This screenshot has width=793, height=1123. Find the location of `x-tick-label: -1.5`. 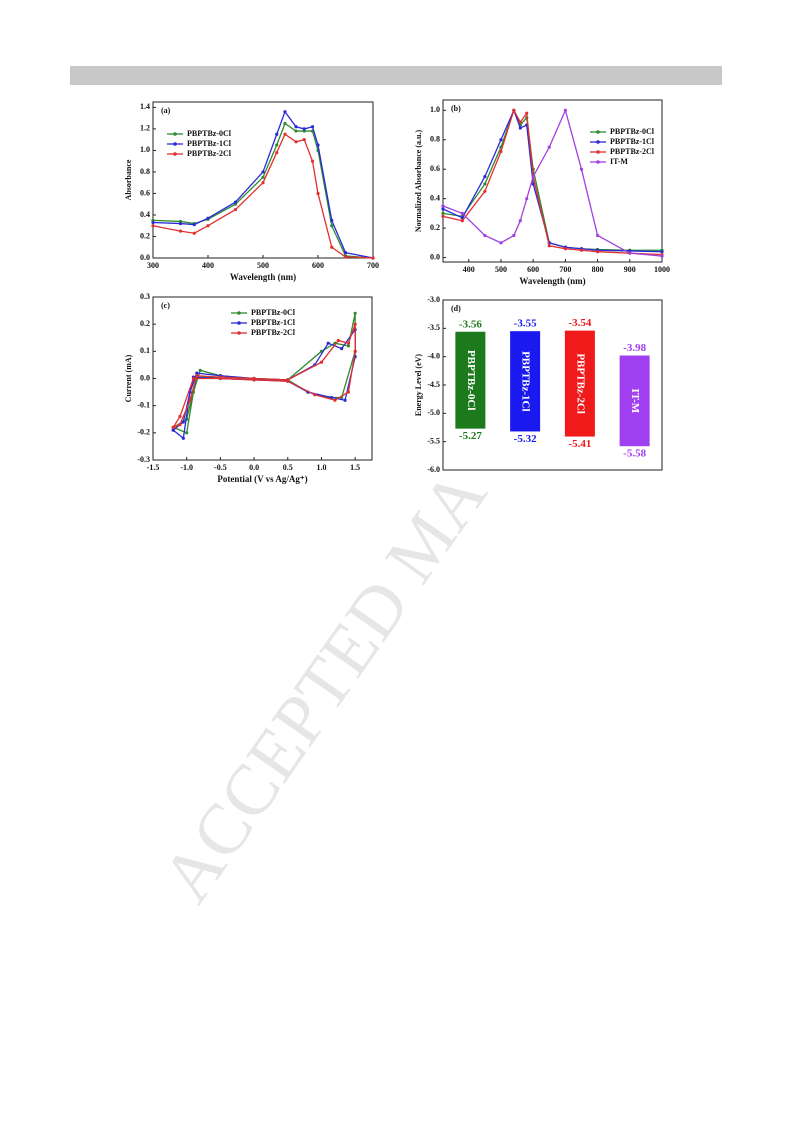

x-tick-label: -1.5 is located at coordinates (153, 467).